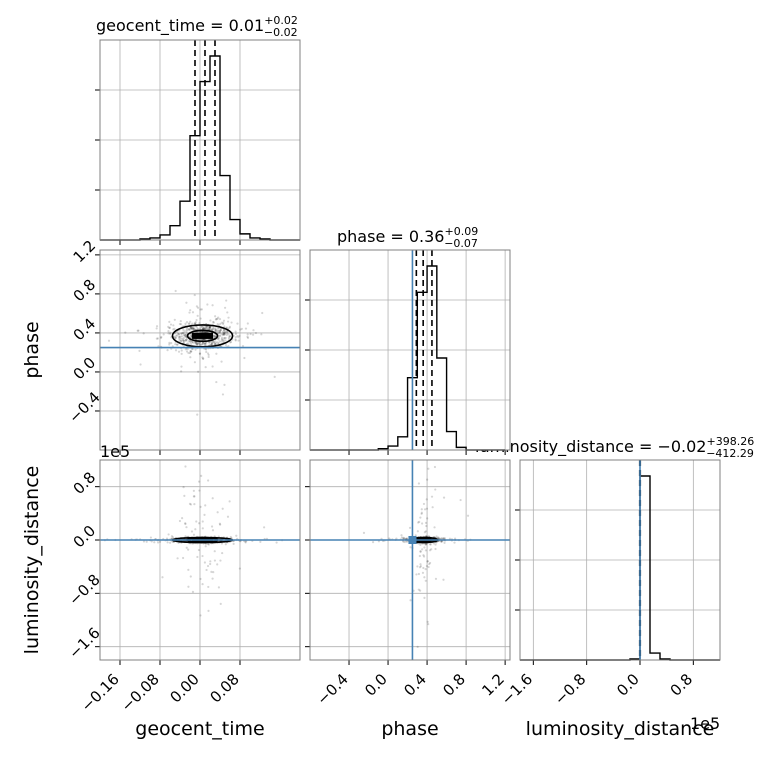 This screenshot has width=760, height=760. I want to click on panel-background, so click(410, 560).